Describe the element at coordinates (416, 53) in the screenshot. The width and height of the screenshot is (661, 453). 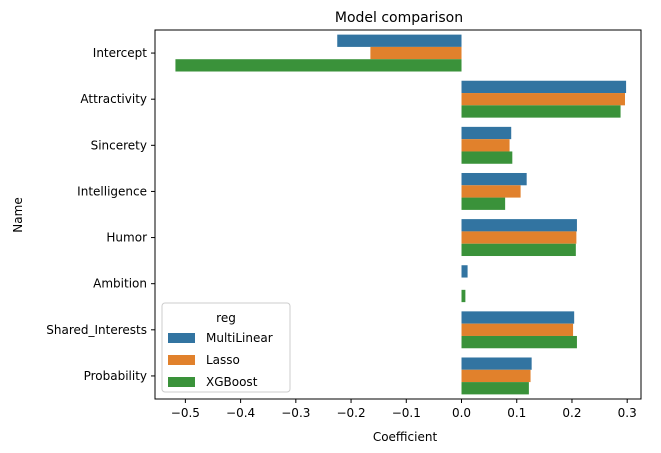
I see `bar-intercept-lasso` at that location.